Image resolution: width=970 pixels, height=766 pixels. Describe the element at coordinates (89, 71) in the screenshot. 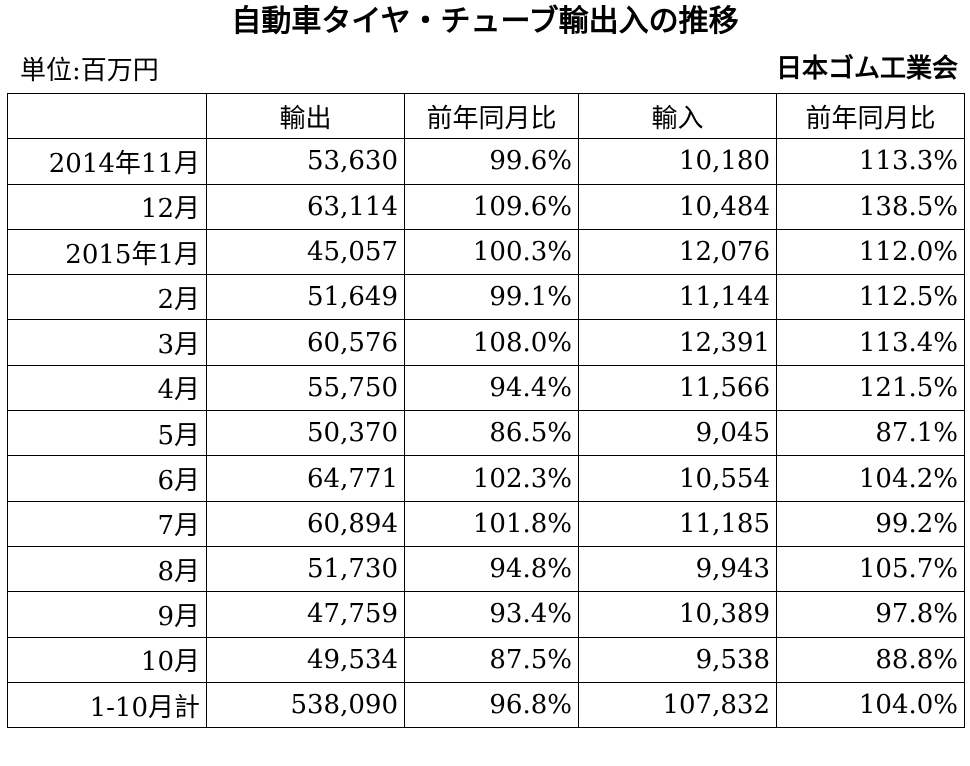

I see `unit-label: 単位:百万円` at that location.